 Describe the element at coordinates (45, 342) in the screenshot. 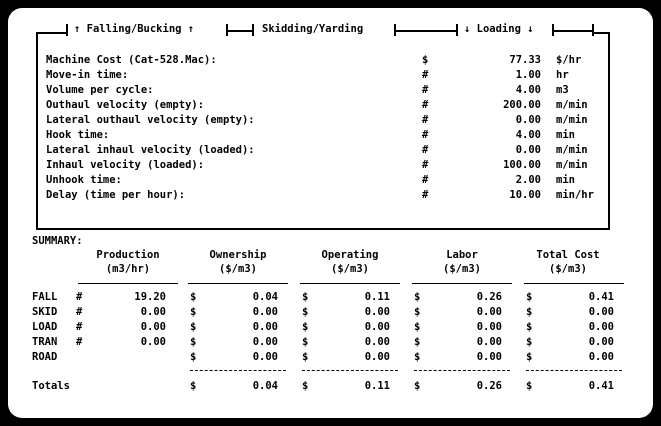

I see `row-label: TRAN` at that location.